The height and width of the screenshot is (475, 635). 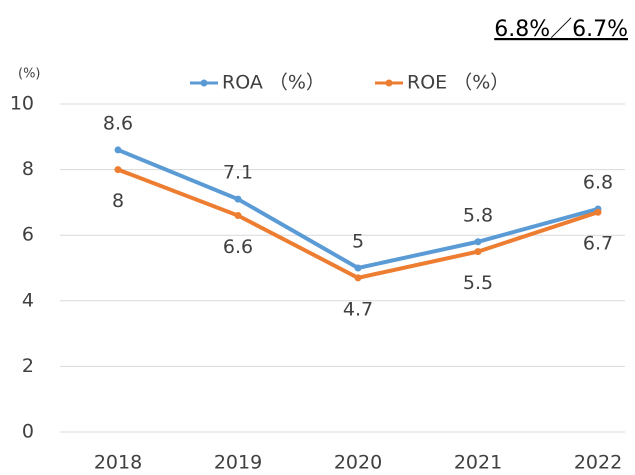 I want to click on data-label: 5, so click(x=358, y=242).